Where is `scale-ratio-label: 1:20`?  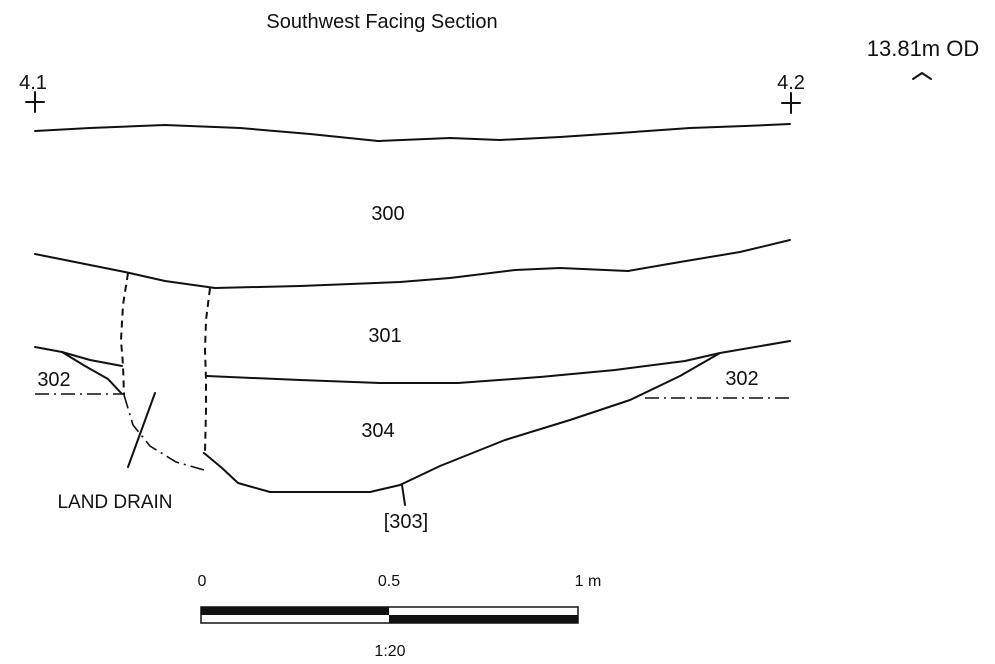
scale-ratio-label: 1:20 is located at coordinates (389, 651).